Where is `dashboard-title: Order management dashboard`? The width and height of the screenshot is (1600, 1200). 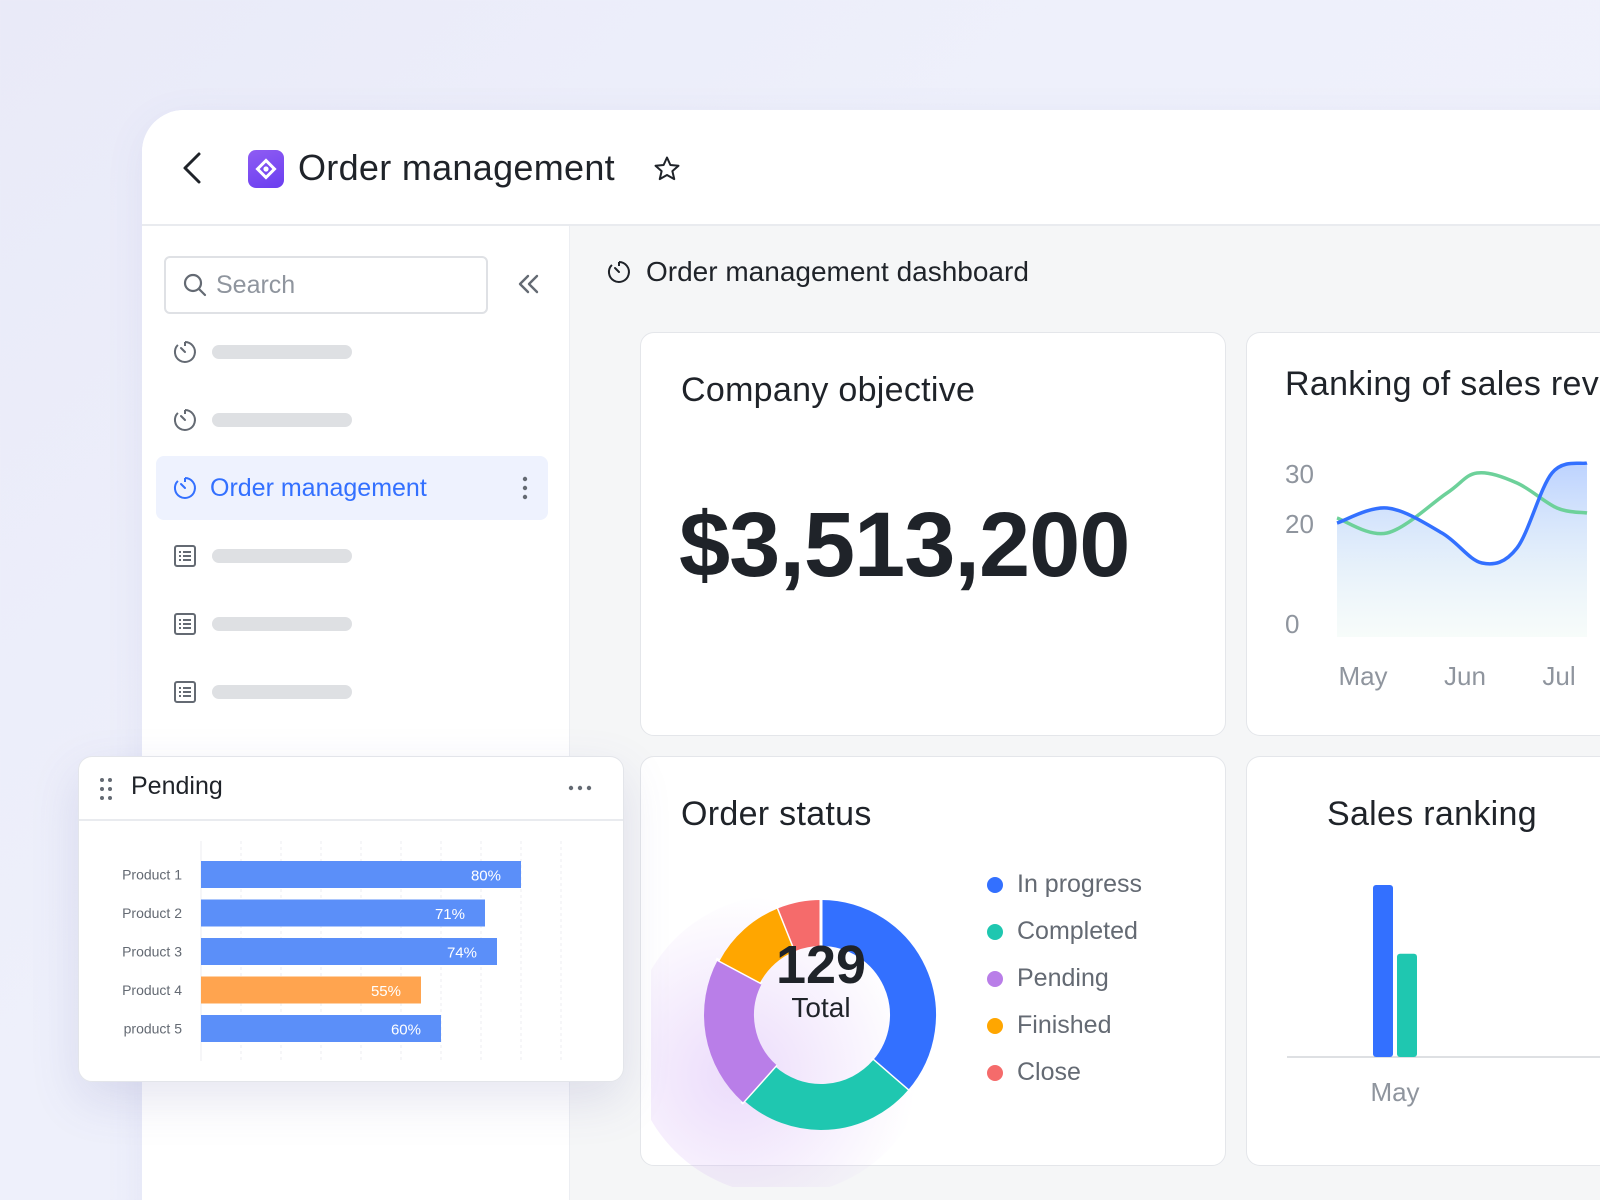
dashboard-title: Order management dashboard is located at coordinates (837, 271).